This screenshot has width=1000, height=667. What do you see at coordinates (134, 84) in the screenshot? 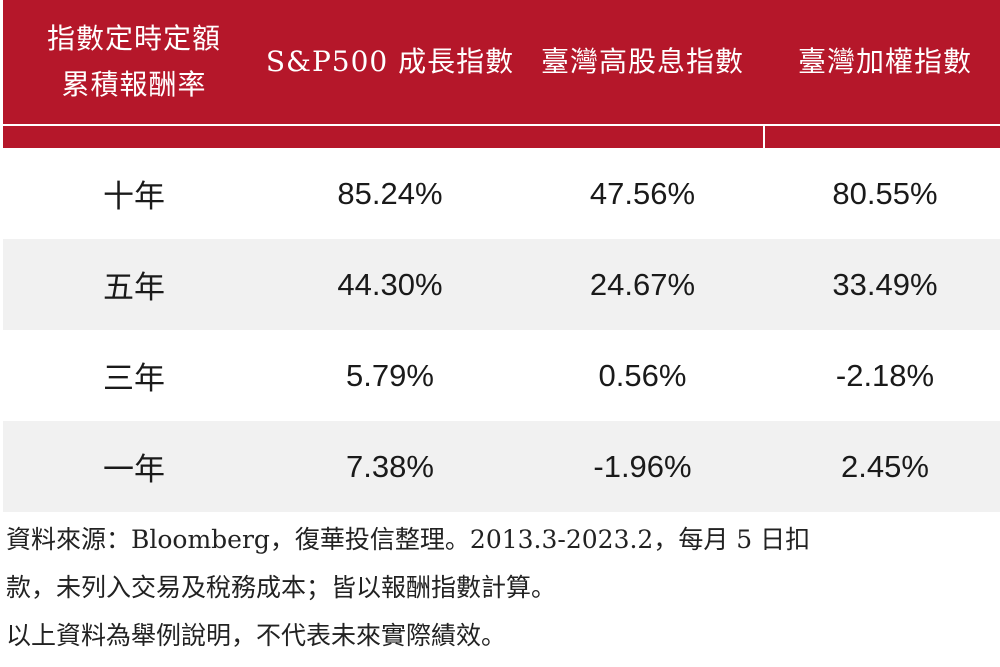
I see `header-col-metric-line2: 累積報酬率` at bounding box center [134, 84].